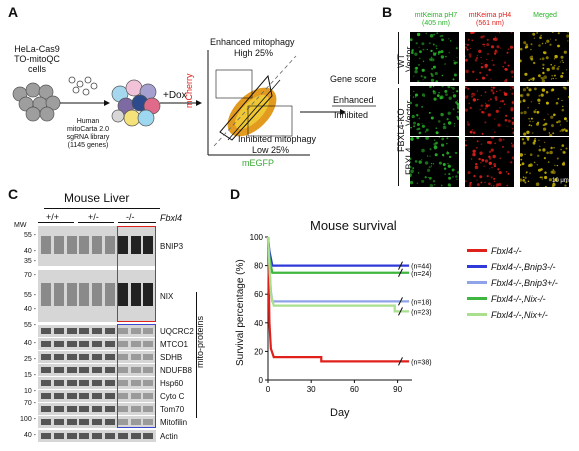 The image size is (579, 451). What do you see at coordinates (258, 163) in the screenshot?
I see `facs-x-label: mEGFP` at bounding box center [258, 163].